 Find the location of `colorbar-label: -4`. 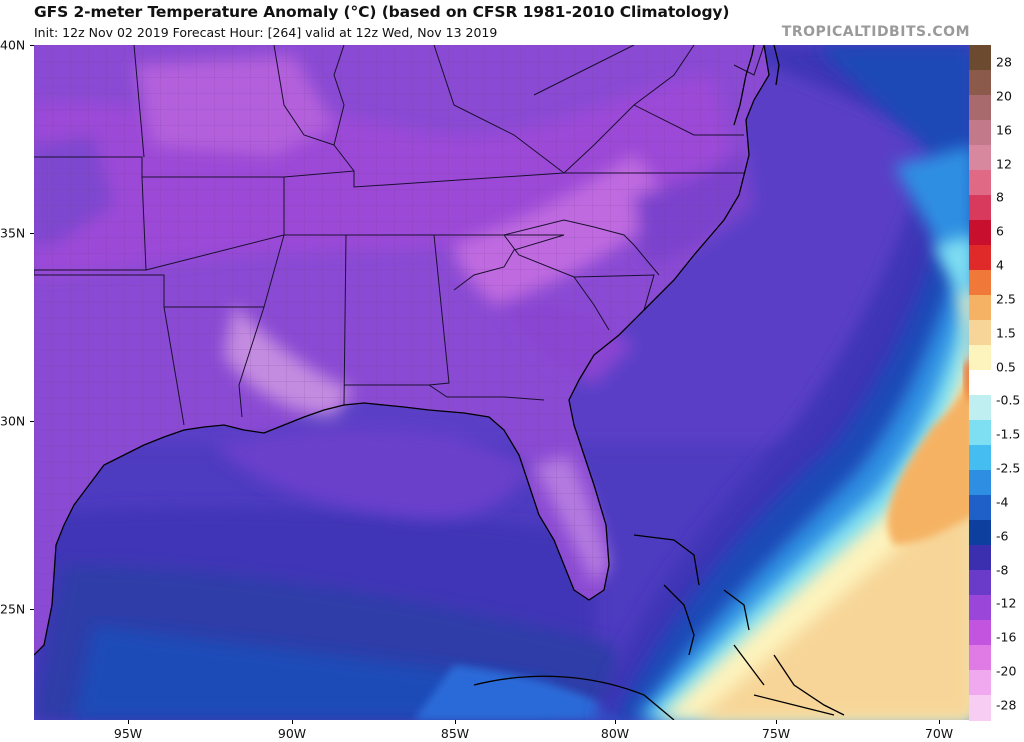

colorbar-label: -4 is located at coordinates (1002, 502).